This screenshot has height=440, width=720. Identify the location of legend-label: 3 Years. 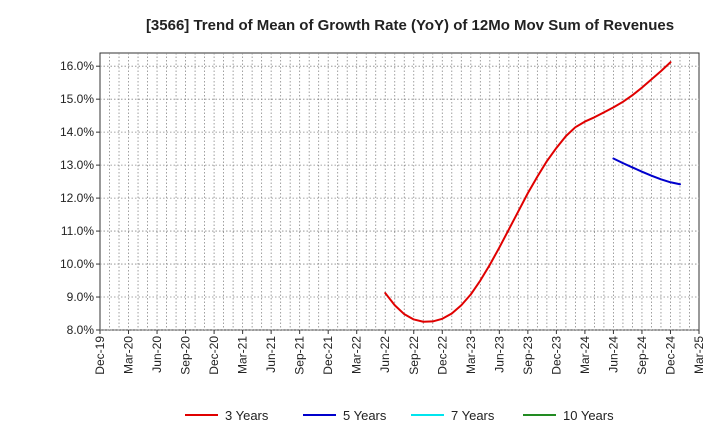
(247, 415).